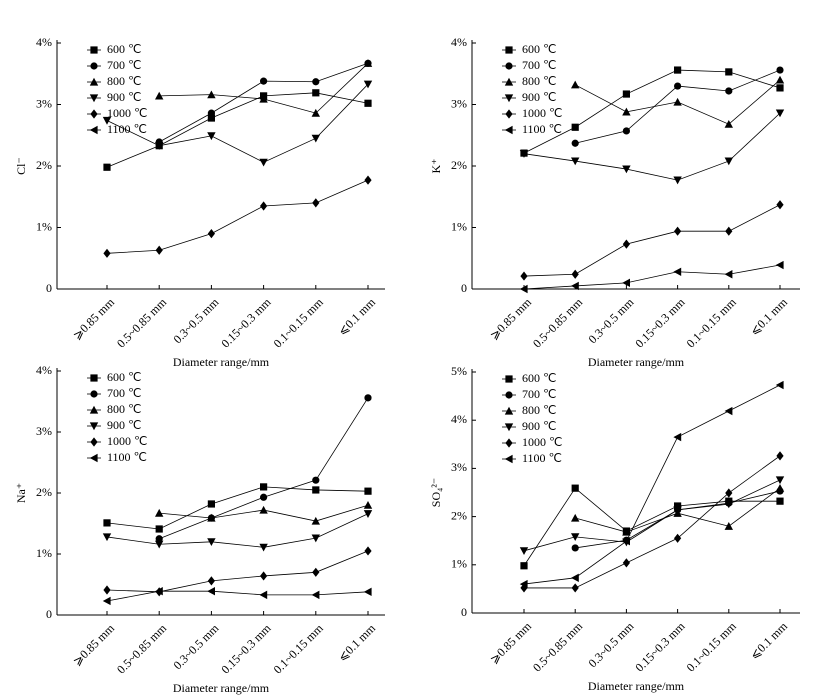 This screenshot has width=829, height=699. What do you see at coordinates (636, 686) in the screenshot?
I see `x-axis-label: Diameter range/mm` at bounding box center [636, 686].